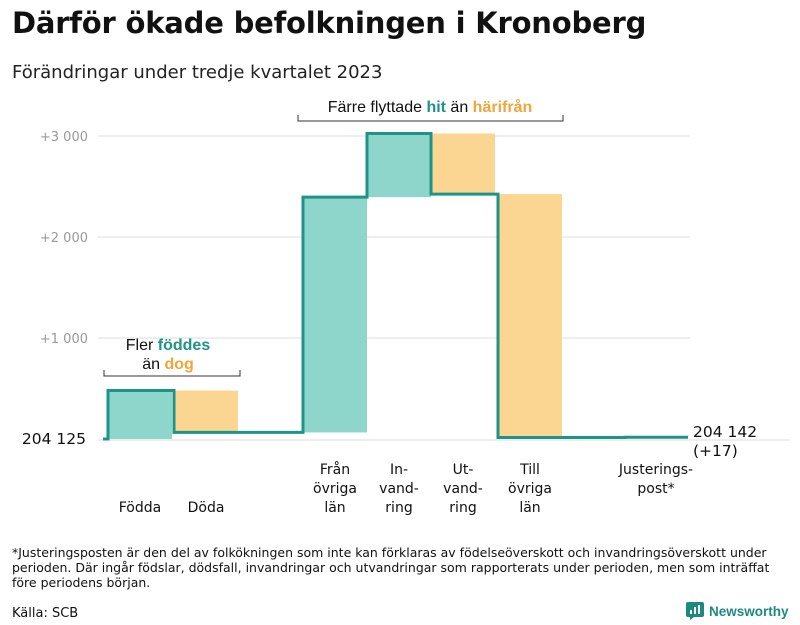 This screenshot has height=625, width=800. I want to click on brand-logo: Newsworthy, so click(737, 611).